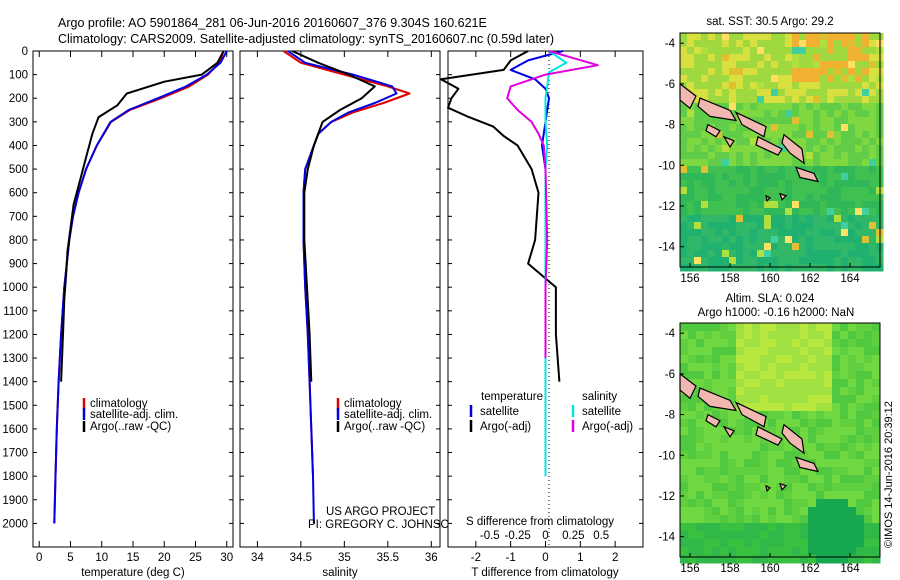 The width and height of the screenshot is (900, 580). I want to click on lat-tick-label: -12, so click(666, 207).